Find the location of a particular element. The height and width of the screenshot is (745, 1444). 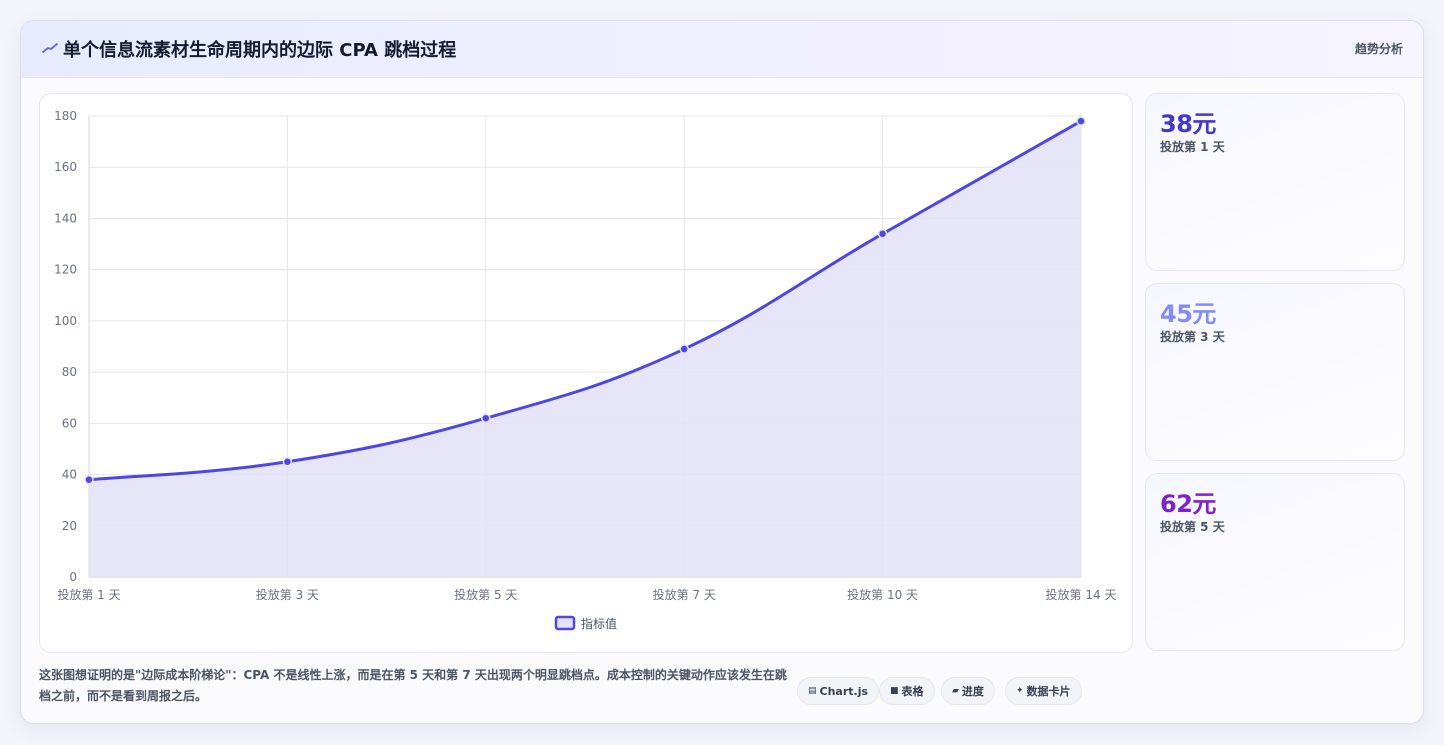

progress-icon: ▰ is located at coordinates (955, 691).